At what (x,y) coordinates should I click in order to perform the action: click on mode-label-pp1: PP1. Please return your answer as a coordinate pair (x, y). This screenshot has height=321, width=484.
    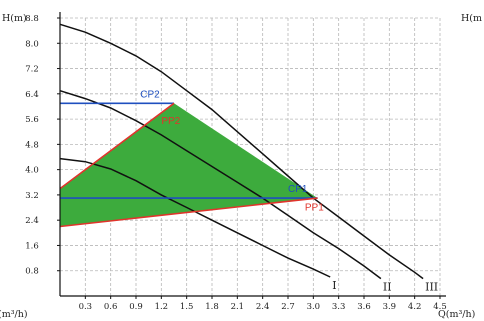
    Looking at the image, I should click on (314, 208).